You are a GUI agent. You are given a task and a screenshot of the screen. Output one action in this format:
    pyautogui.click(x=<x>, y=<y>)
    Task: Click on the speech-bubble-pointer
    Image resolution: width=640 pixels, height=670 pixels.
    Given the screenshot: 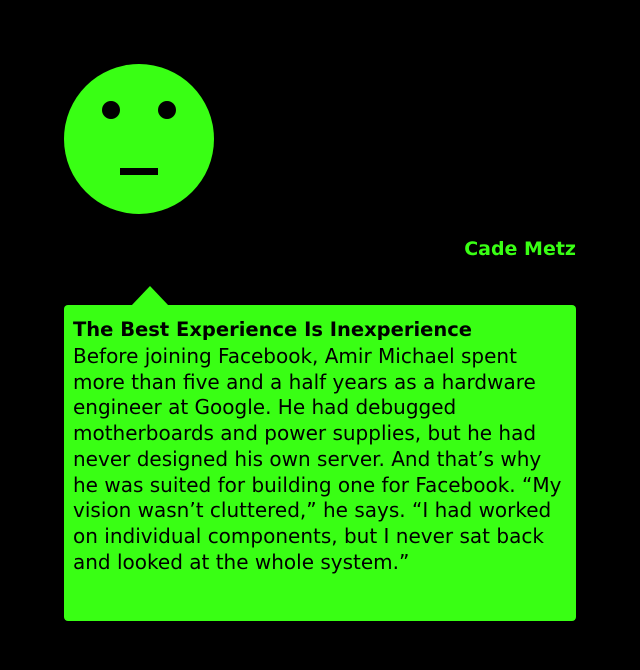 What is the action you would take?
    pyautogui.click(x=150, y=296)
    